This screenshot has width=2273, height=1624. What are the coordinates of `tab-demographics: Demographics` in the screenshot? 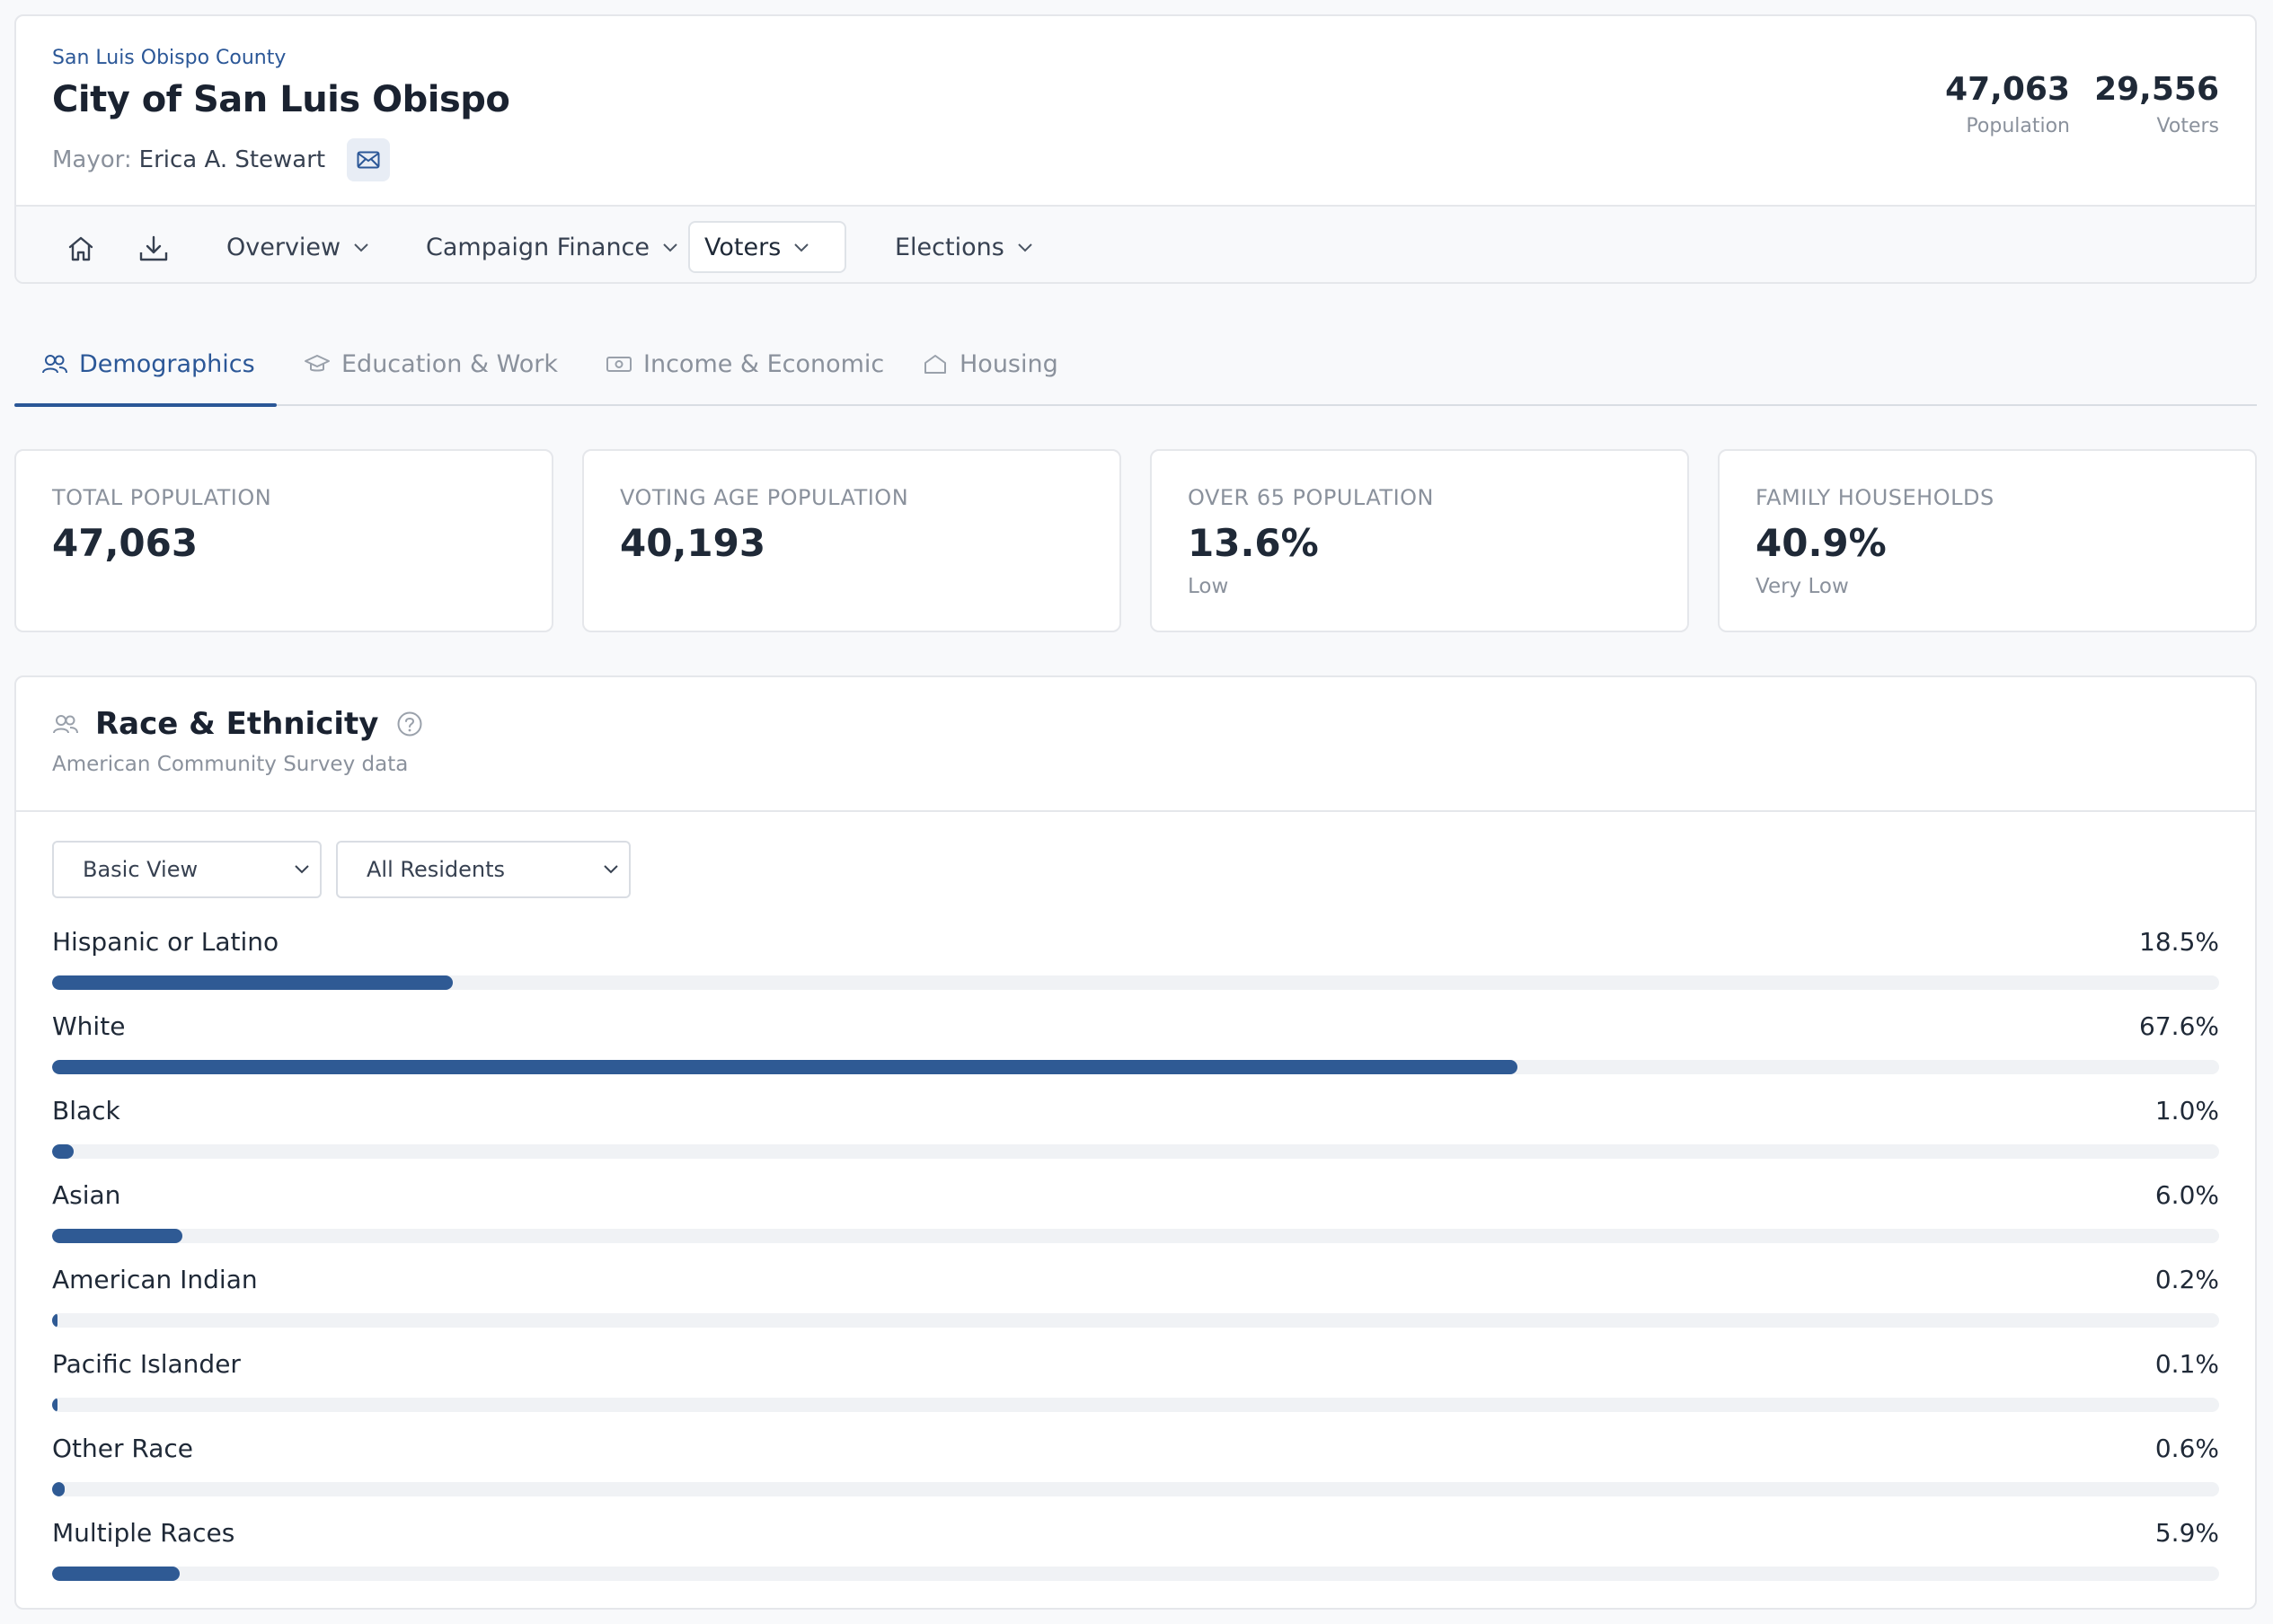 It's located at (148, 363).